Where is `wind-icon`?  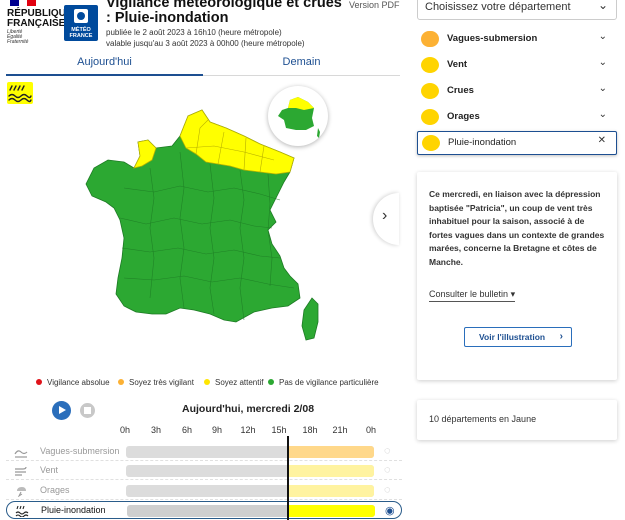 wind-icon is located at coordinates (21, 471).